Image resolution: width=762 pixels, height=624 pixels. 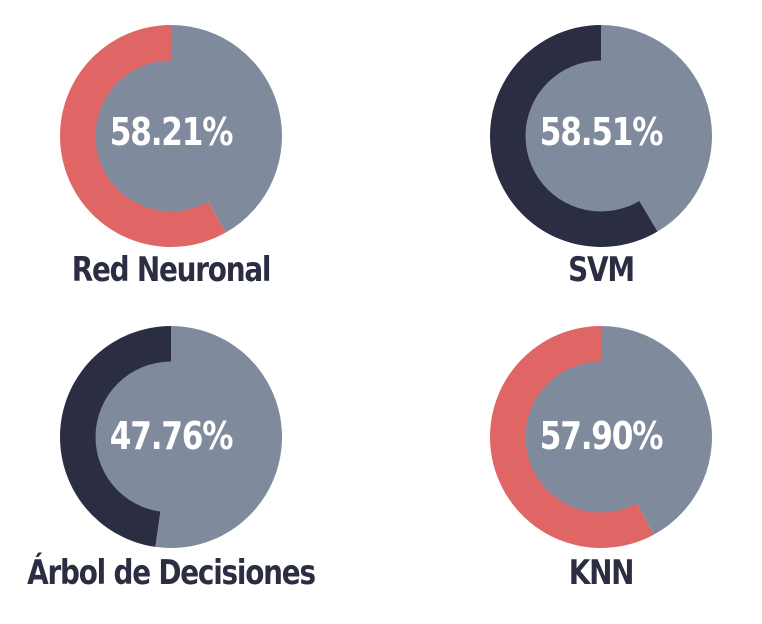 I want to click on gauge-svm-svg, so click(x=601, y=136).